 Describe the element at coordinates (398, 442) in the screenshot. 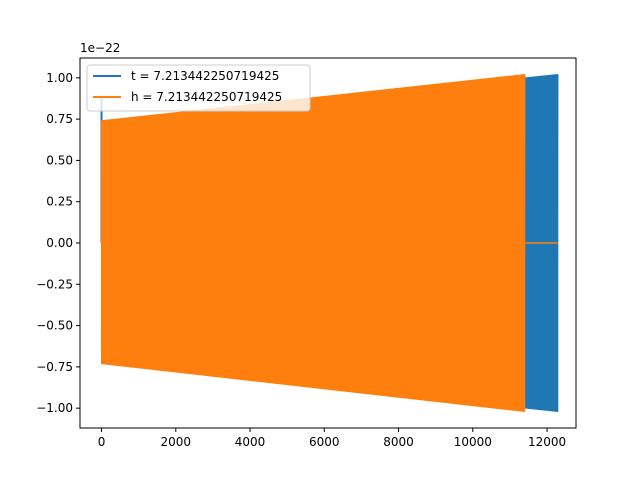

I see `x-tick-label: 8000` at that location.